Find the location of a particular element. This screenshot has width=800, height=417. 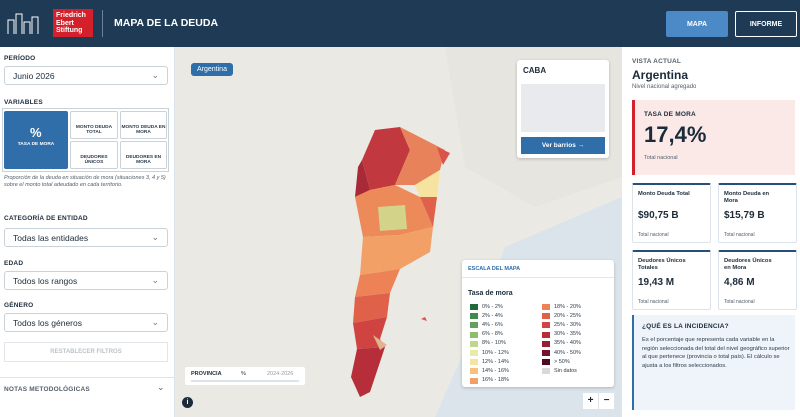

inset: CABA Ver barrios → is located at coordinates (563, 109).